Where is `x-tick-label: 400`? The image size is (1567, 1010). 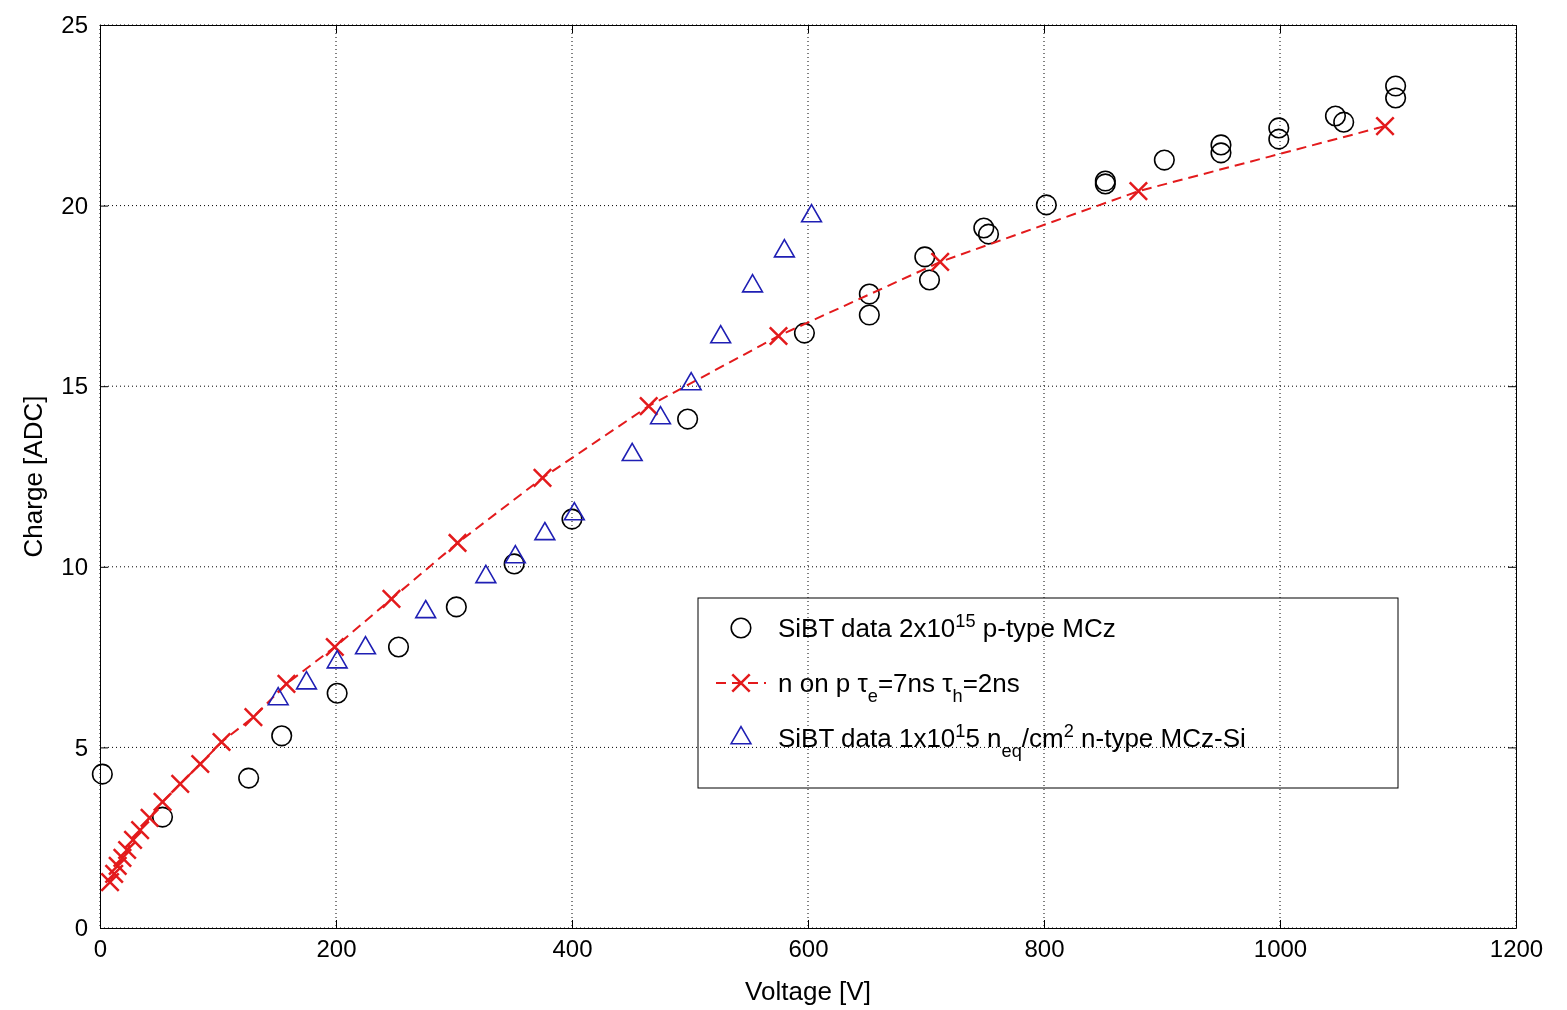 x-tick-label: 400 is located at coordinates (572, 949).